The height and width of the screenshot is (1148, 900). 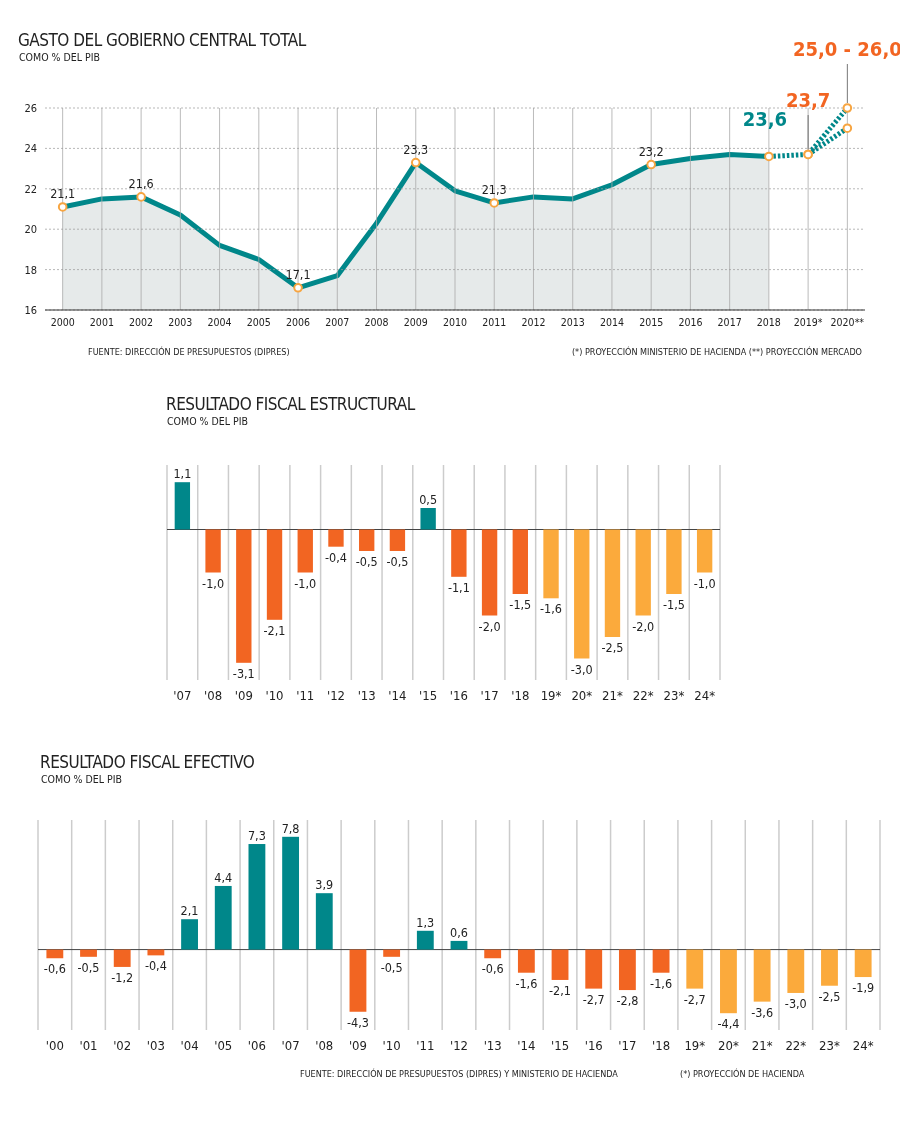 I want to click on x-tick-label: 2001, so click(x=101, y=322).